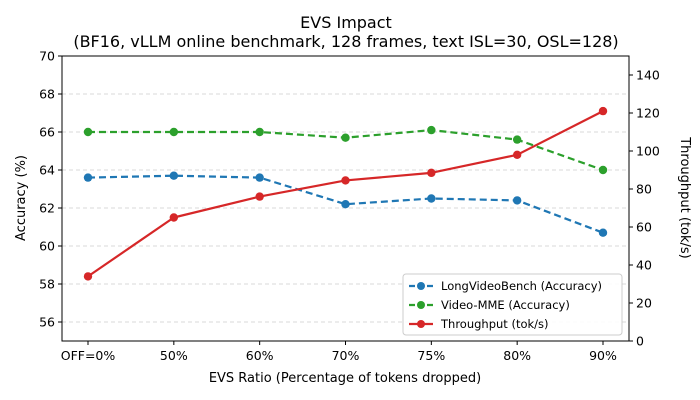 This screenshot has height=400, width=700. What do you see at coordinates (603, 355) in the screenshot?
I see `x-tick-label: 90%` at bounding box center [603, 355].